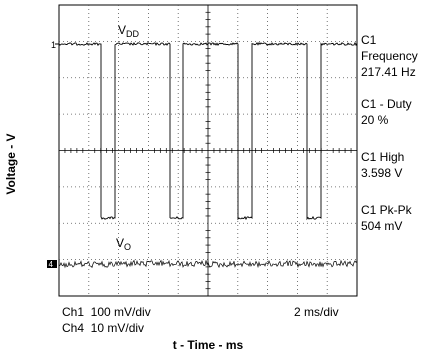 The image size is (430, 358). I want to click on measurement-high: C1 High 3.598 V, so click(382, 165).